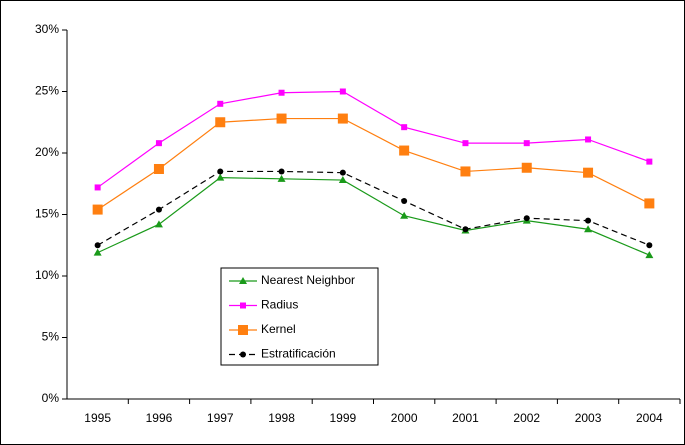  What do you see at coordinates (51, 337) in the screenshot?
I see `y-tick-label: 5%` at bounding box center [51, 337].